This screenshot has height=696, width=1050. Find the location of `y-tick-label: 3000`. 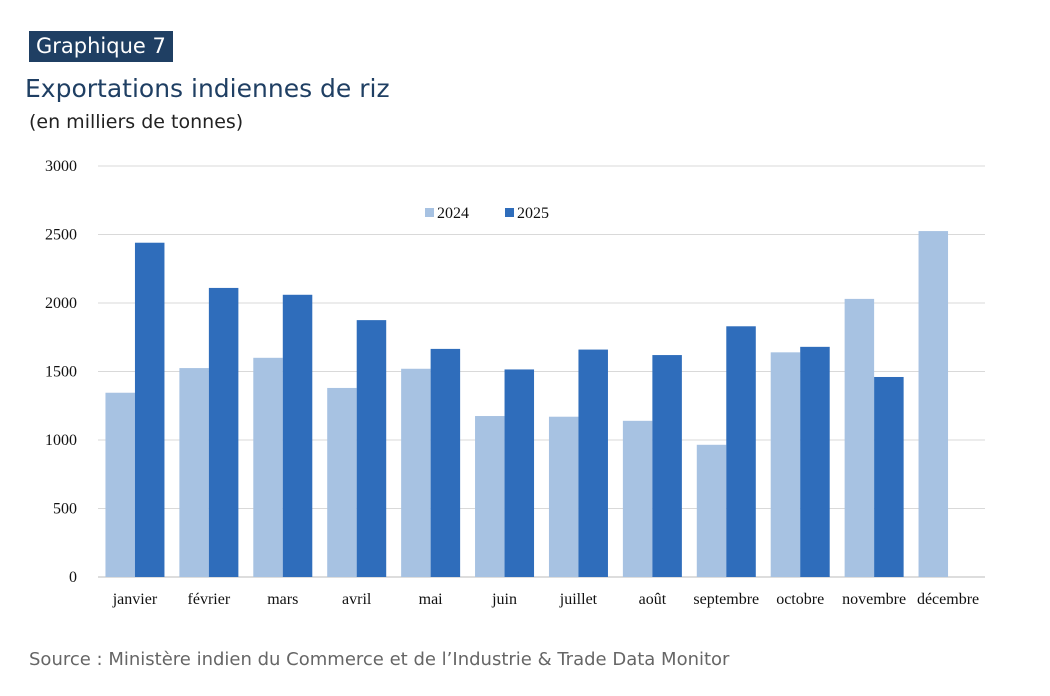

y-tick-label: 3000 is located at coordinates (61, 166).